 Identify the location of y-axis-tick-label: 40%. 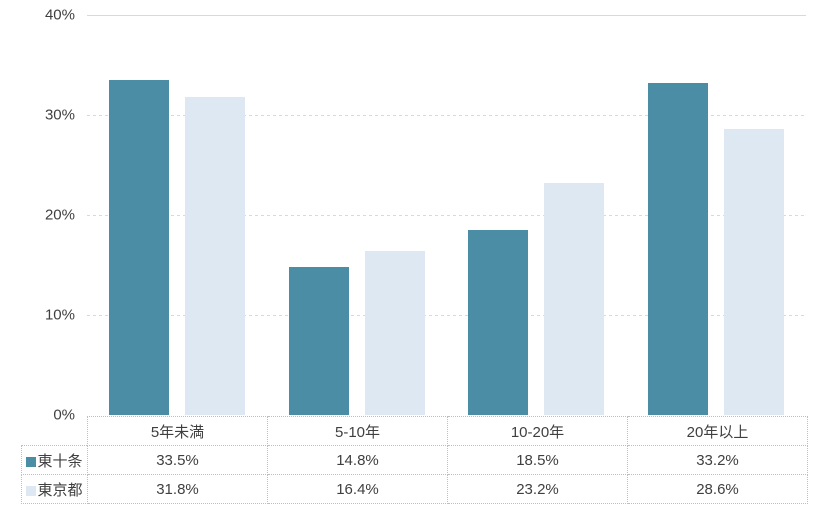
(59, 15).